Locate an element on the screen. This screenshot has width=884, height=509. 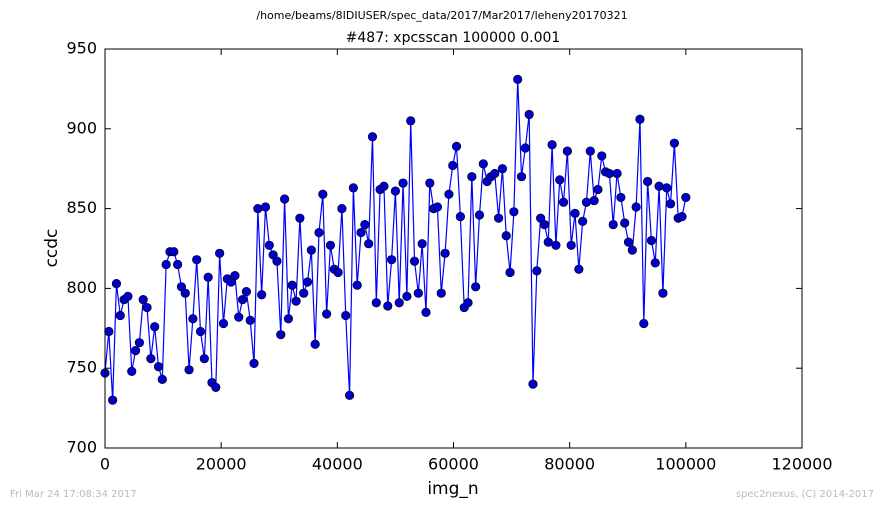
x-tick-label: 120000 is located at coordinates (801, 464).